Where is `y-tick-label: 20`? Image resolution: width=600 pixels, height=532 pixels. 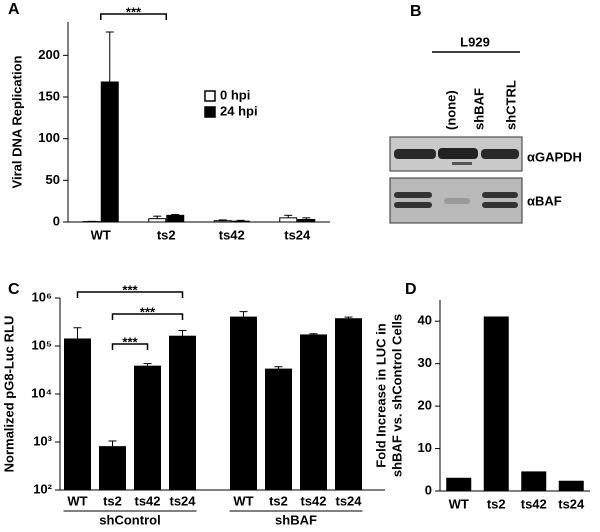 y-tick-label: 20 is located at coordinates (425, 405).